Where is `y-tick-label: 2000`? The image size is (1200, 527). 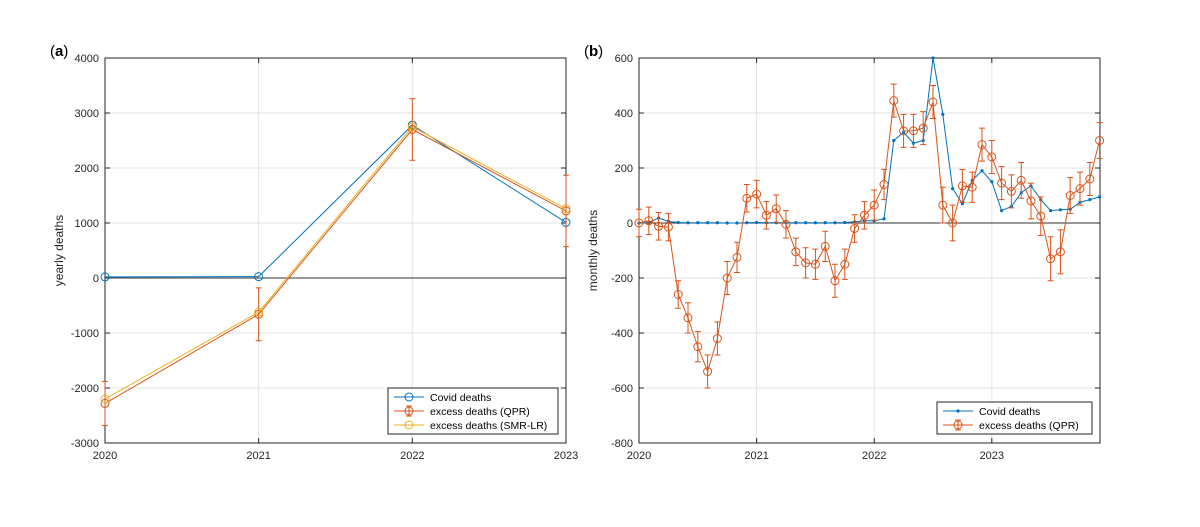 y-tick-label: 2000 is located at coordinates (87, 169).